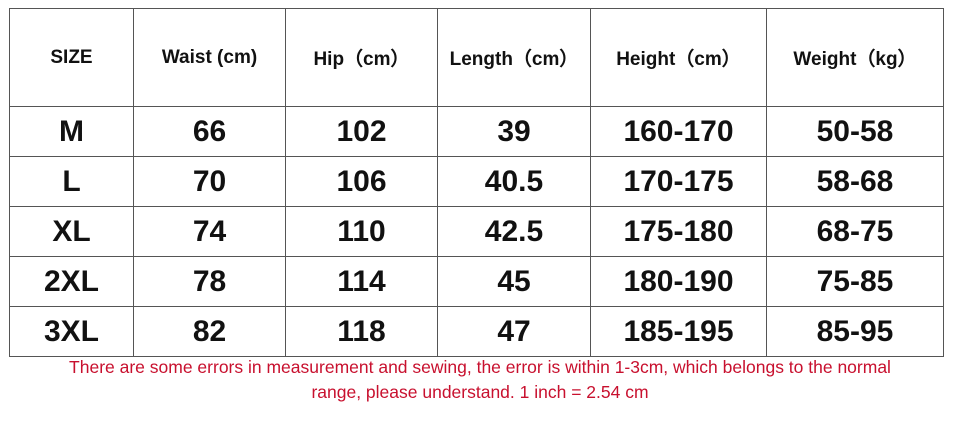 The image size is (960, 426). I want to click on column-header: Weight（kg）, so click(855, 57).